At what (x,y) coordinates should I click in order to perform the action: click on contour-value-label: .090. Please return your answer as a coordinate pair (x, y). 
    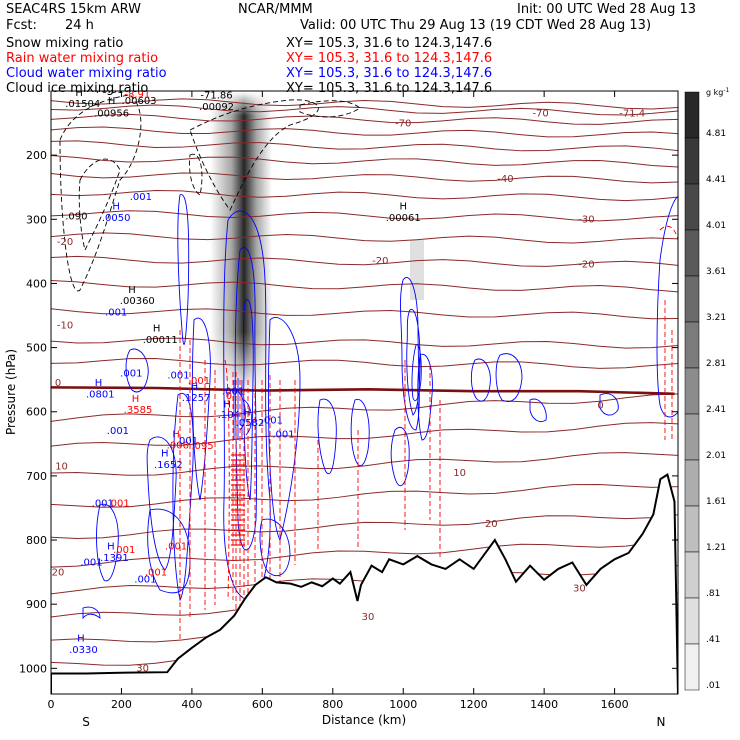
    Looking at the image, I should click on (76, 216).